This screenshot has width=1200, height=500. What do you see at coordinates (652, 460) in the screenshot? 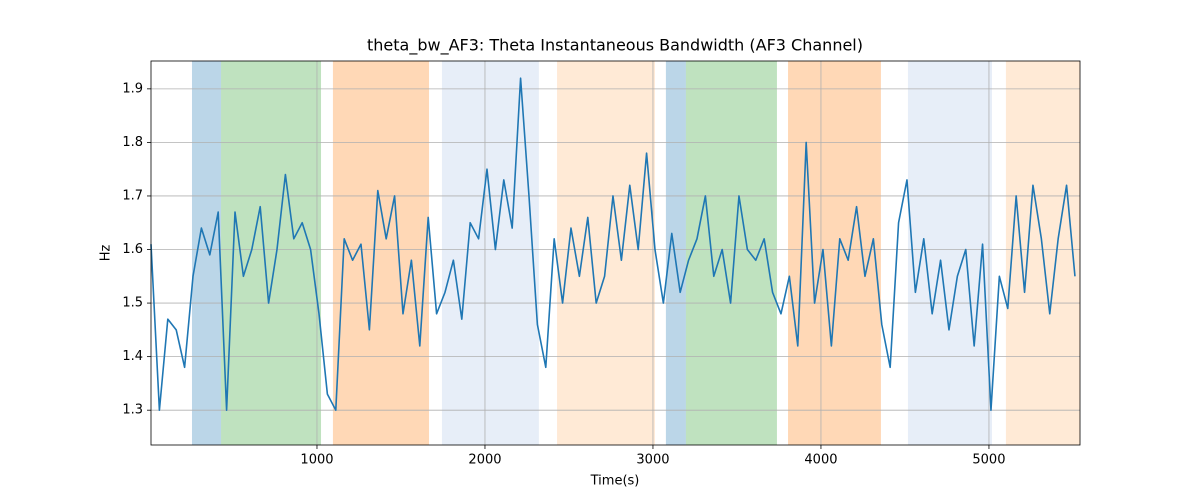
I see `x-tick-label: 3000` at bounding box center [652, 460].